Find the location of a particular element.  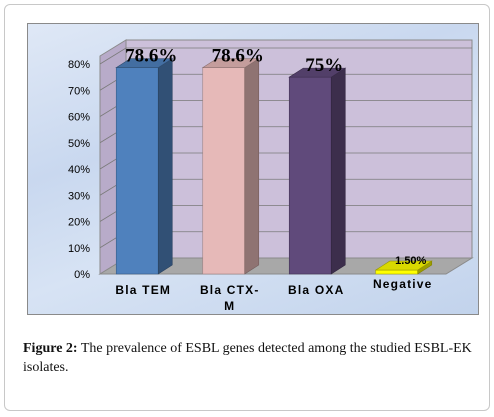

x-tick-label-line: M is located at coordinates (229, 306).